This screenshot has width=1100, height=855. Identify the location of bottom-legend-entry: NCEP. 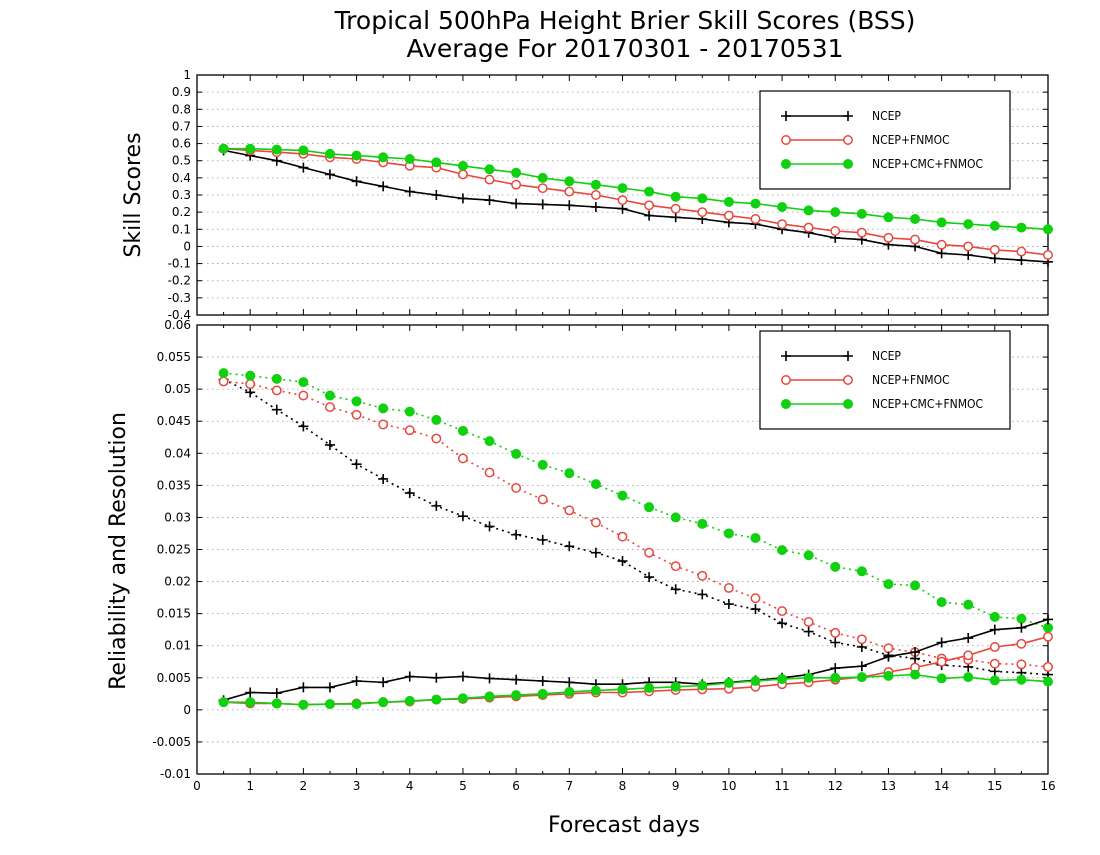
(841, 356).